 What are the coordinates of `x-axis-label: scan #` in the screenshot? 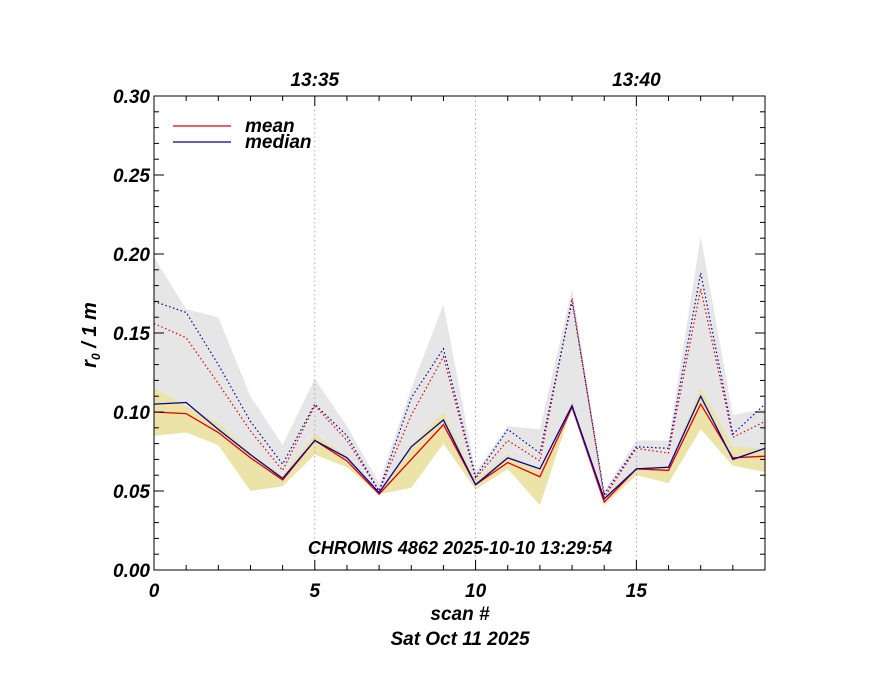 It's located at (460, 614).